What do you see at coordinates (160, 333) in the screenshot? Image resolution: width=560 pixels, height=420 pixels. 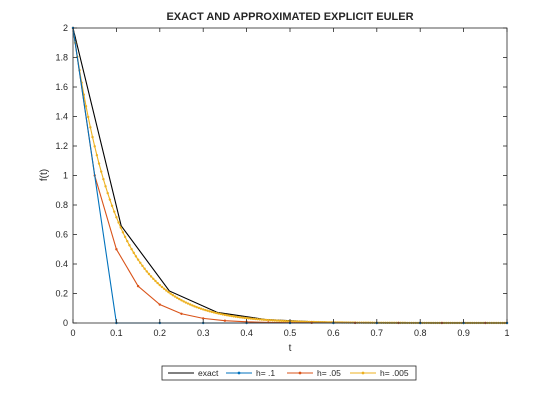 I see `x-tick-label: 0.2` at bounding box center [160, 333].